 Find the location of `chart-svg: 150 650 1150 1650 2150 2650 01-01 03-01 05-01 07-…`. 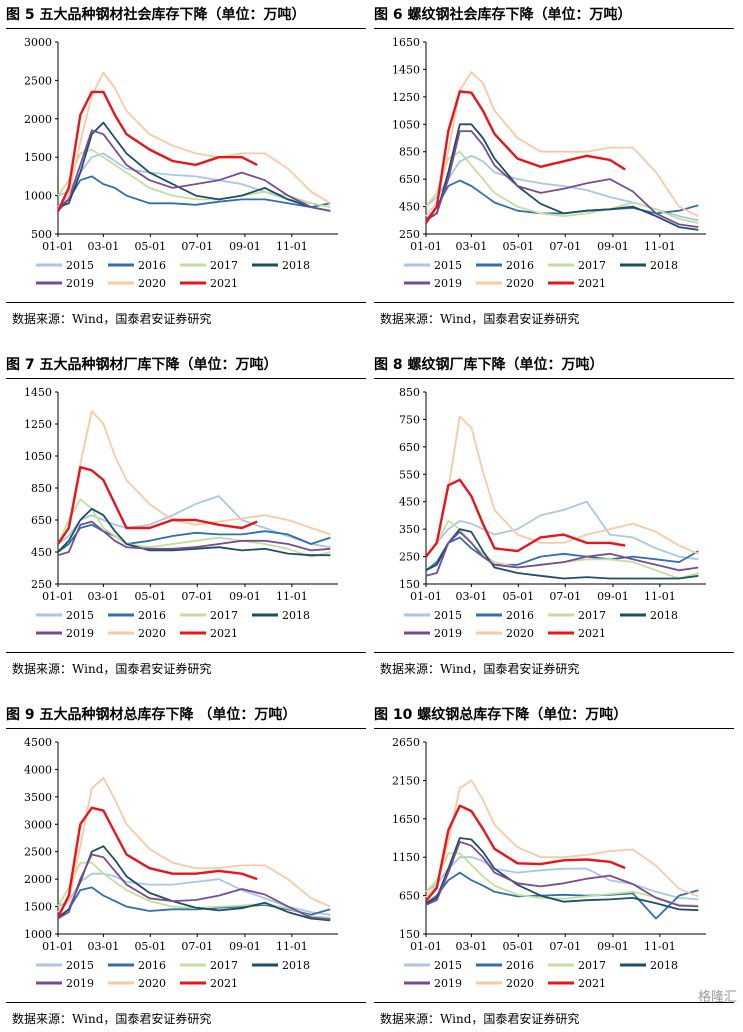

chart-svg: 150 650 1150 1650 2150 2650 01-01 03-01 05-01 07-… is located at coordinates (549, 863).